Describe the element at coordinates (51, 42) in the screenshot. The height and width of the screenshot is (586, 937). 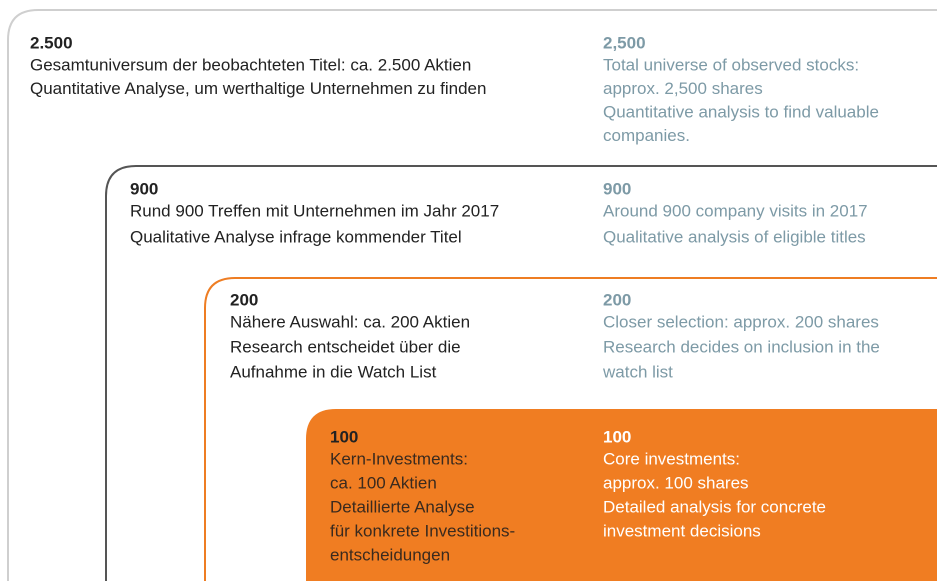
I see `level-number-de: 2.500` at that location.